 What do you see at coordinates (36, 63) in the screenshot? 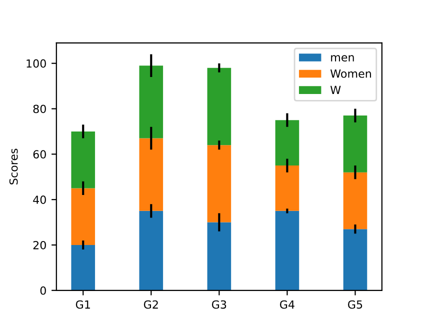
I see `y-tick-label: 100` at bounding box center [36, 63].